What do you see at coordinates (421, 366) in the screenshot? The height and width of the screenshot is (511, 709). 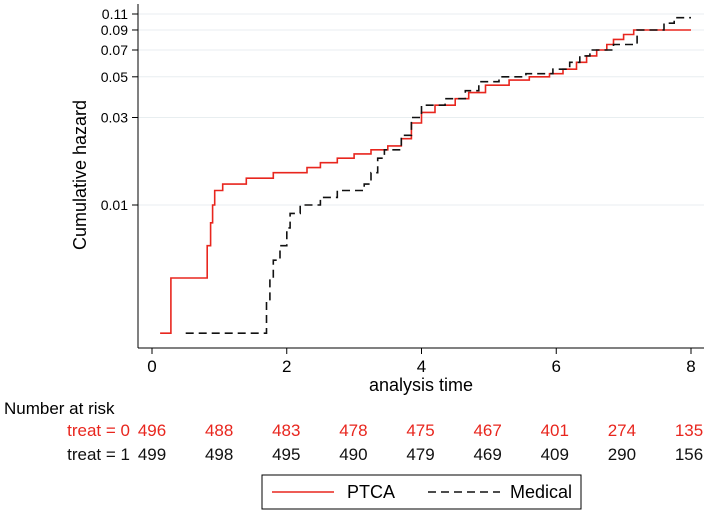 I see `x-tick-label: 4` at bounding box center [421, 366].